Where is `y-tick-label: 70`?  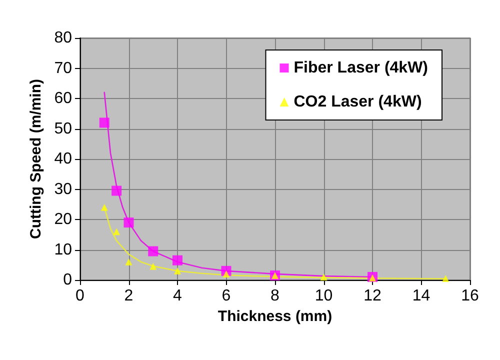
y-tick-label: 70 is located at coordinates (63, 68).